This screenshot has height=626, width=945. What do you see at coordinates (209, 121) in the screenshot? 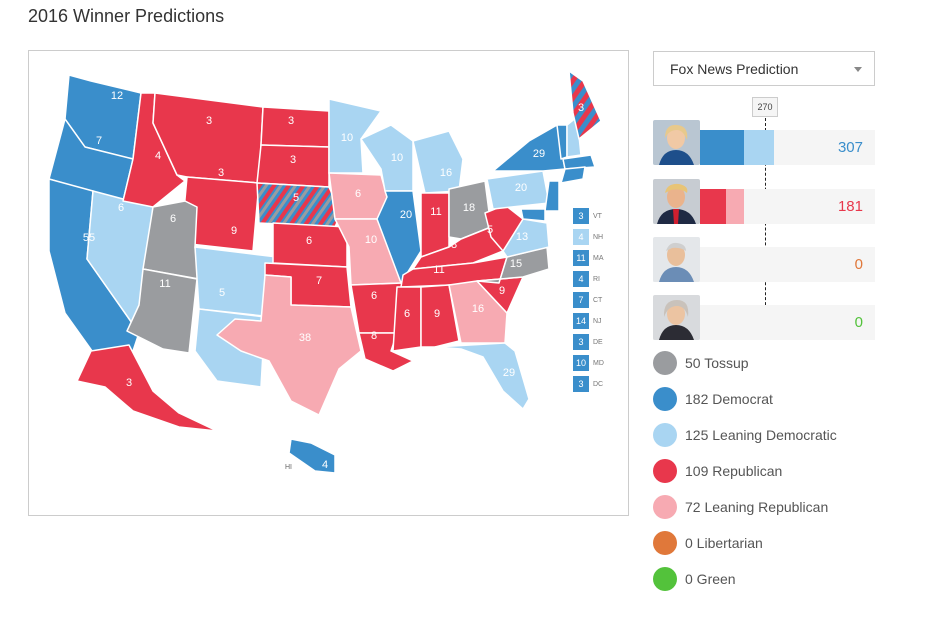
I see `ev-label-MT: 3` at bounding box center [209, 121].